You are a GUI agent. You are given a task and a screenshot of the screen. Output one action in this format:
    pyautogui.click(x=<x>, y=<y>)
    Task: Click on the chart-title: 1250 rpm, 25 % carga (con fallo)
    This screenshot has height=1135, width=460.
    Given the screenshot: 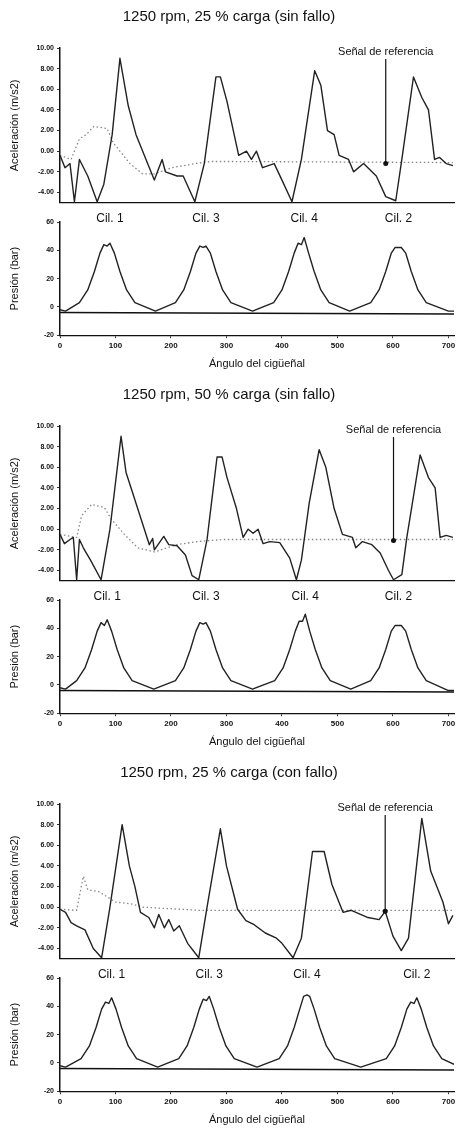 What is the action you would take?
    pyautogui.click(x=229, y=772)
    